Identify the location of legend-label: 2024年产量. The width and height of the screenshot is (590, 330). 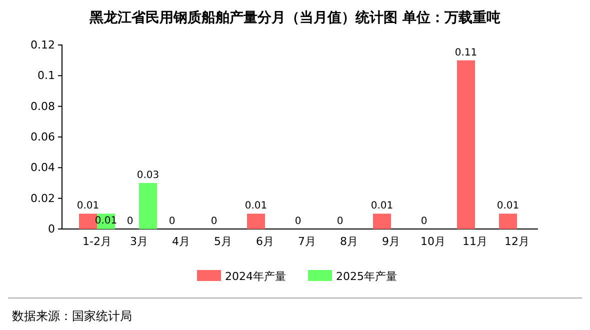
(255, 276).